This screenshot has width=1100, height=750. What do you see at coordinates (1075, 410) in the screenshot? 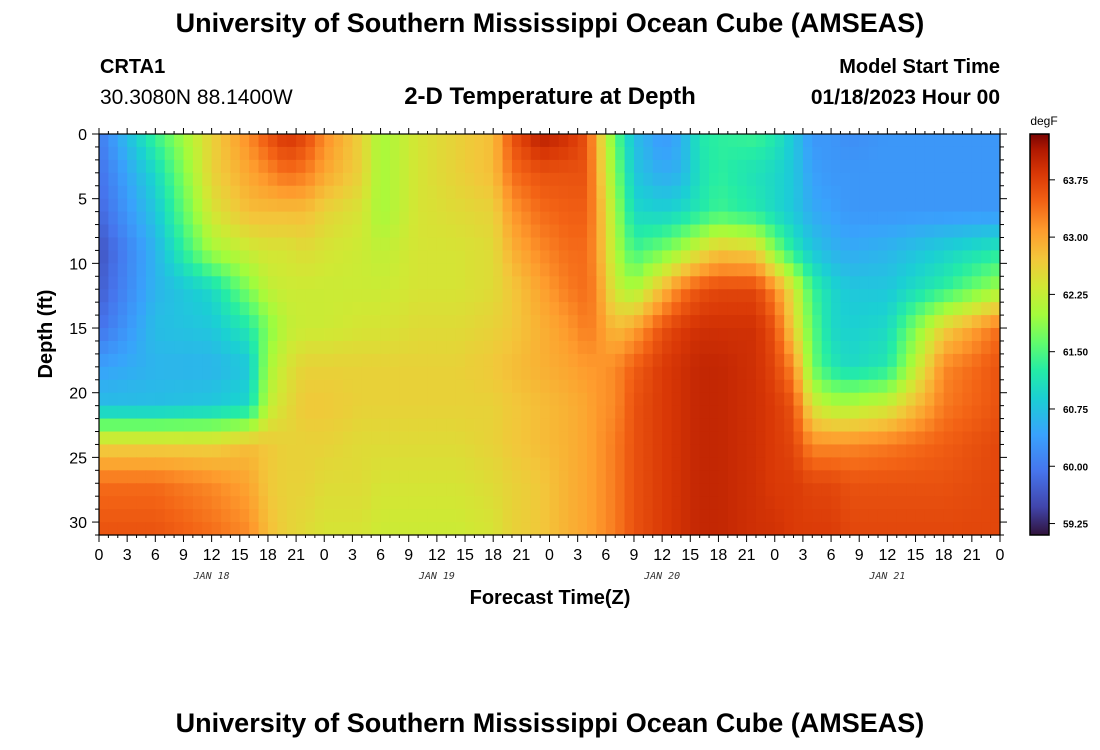
I see `colorbar-tick-label: 60.75` at bounding box center [1075, 410].